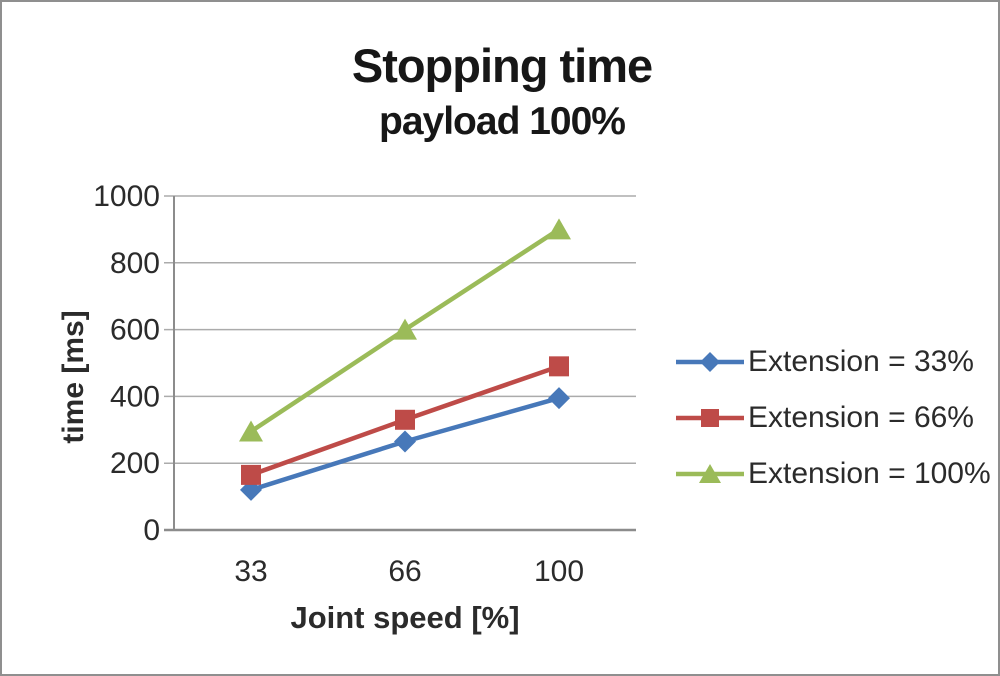  What do you see at coordinates (502, 65) in the screenshot?
I see `chart-title: Stopping time` at bounding box center [502, 65].